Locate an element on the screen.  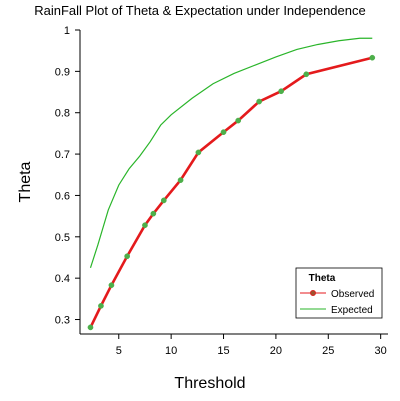
legend-observed-label: Observed is located at coordinates (352, 294).